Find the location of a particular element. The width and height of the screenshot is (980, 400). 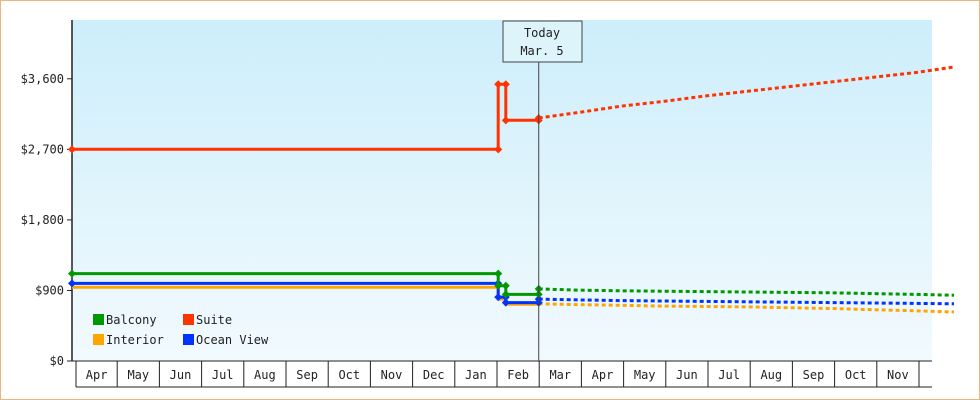

y-tick-label: $0 is located at coordinates (57, 361).